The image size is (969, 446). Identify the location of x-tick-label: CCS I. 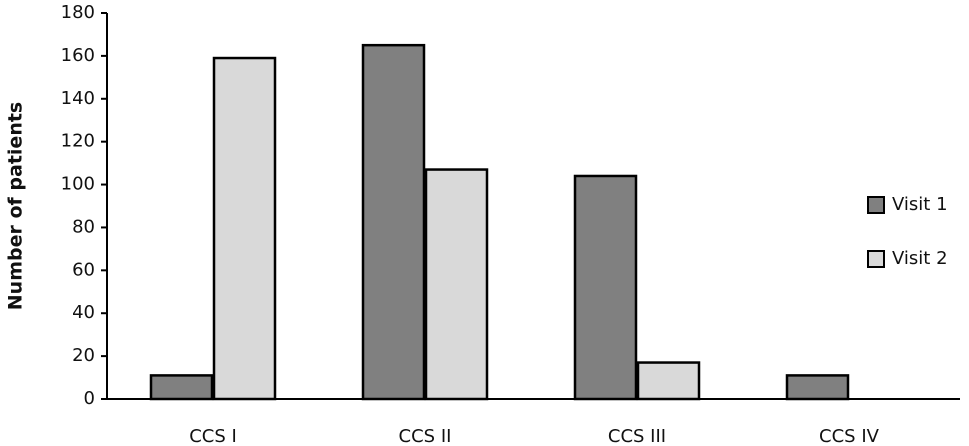
(213, 436).